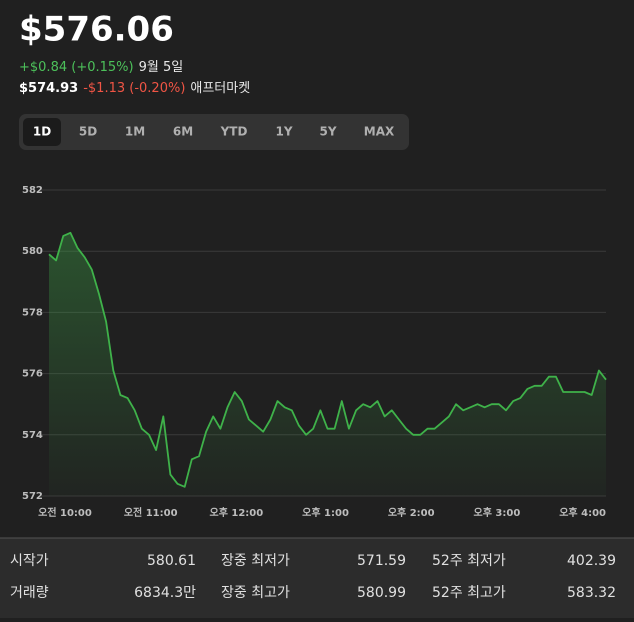 Image resolution: width=634 pixels, height=622 pixels. I want to click on range-button-label: 6M, so click(183, 132).